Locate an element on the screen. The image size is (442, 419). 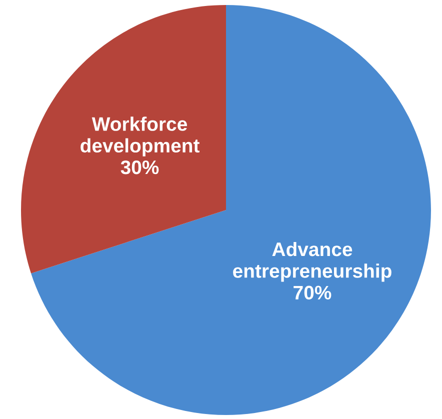
data-label: 30% is located at coordinates (139, 167).